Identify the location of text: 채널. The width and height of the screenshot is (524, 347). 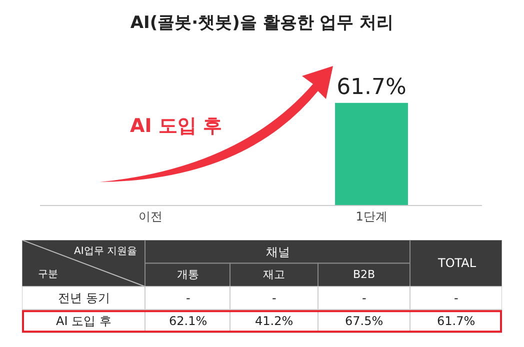
(278, 252).